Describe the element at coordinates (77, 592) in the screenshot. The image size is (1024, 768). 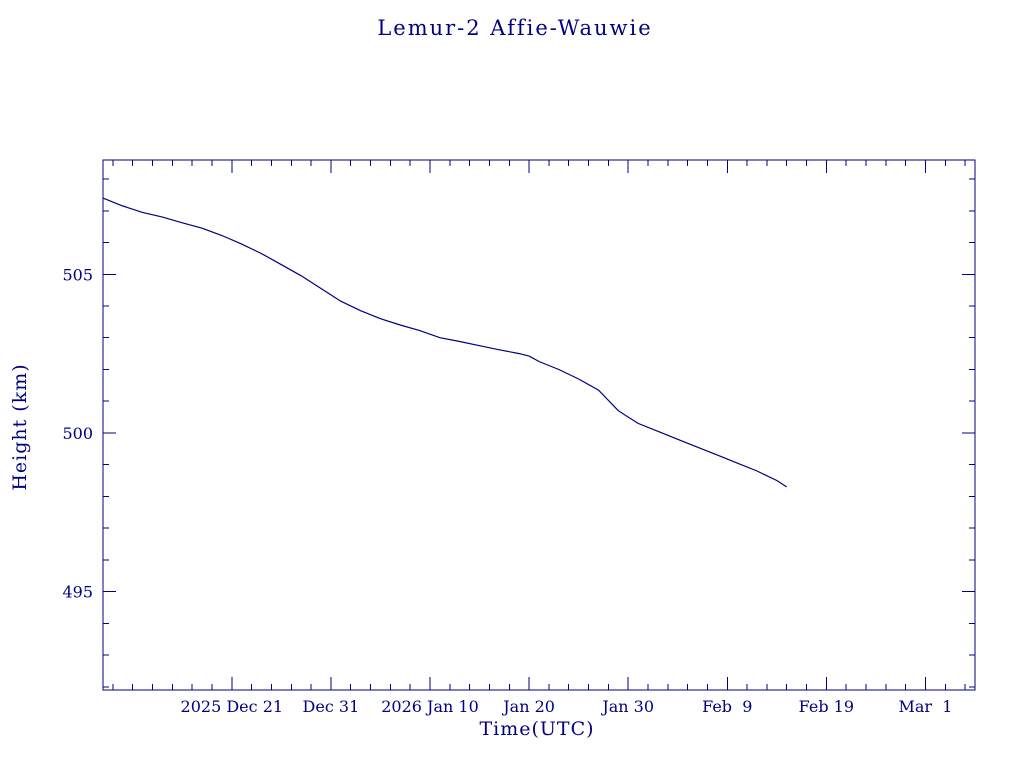
I see `y-tick-label: 495` at that location.